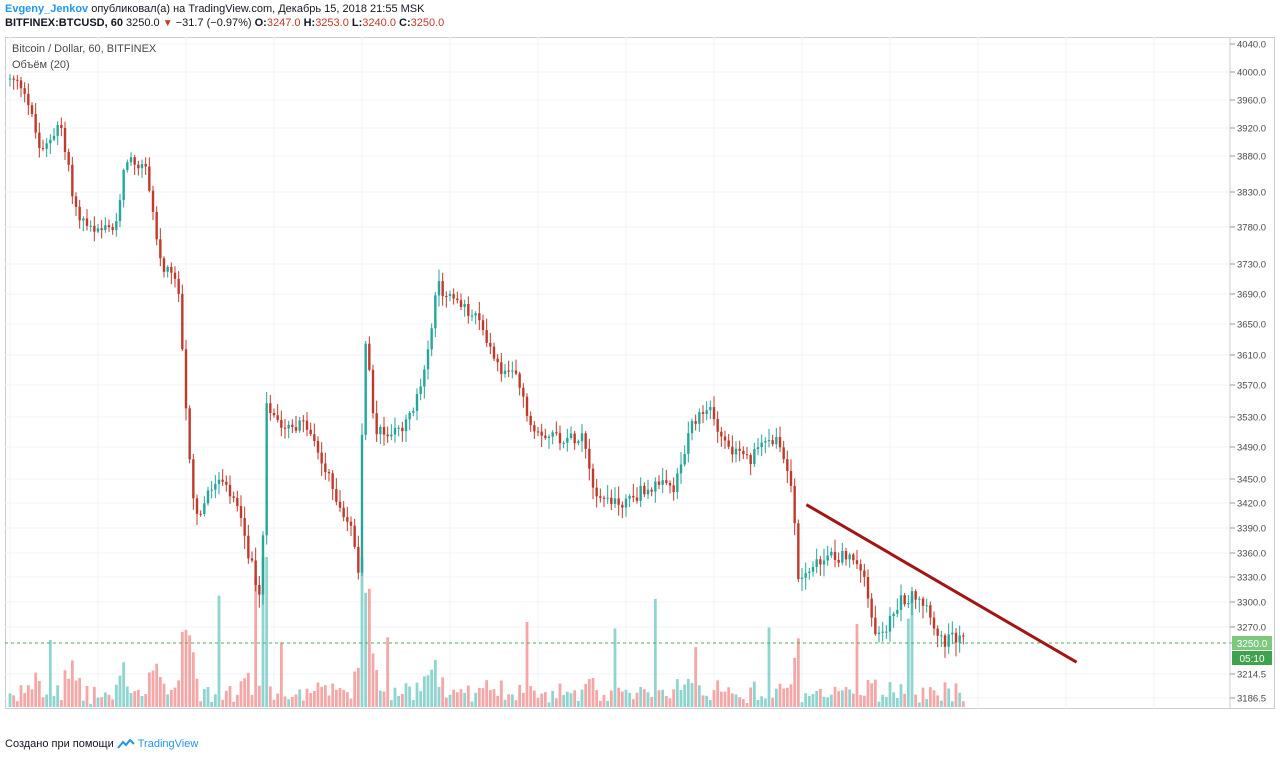 The height and width of the screenshot is (760, 1280). Describe the element at coordinates (59, 744) in the screenshot. I see `footer-text: Создано при помощи` at that location.